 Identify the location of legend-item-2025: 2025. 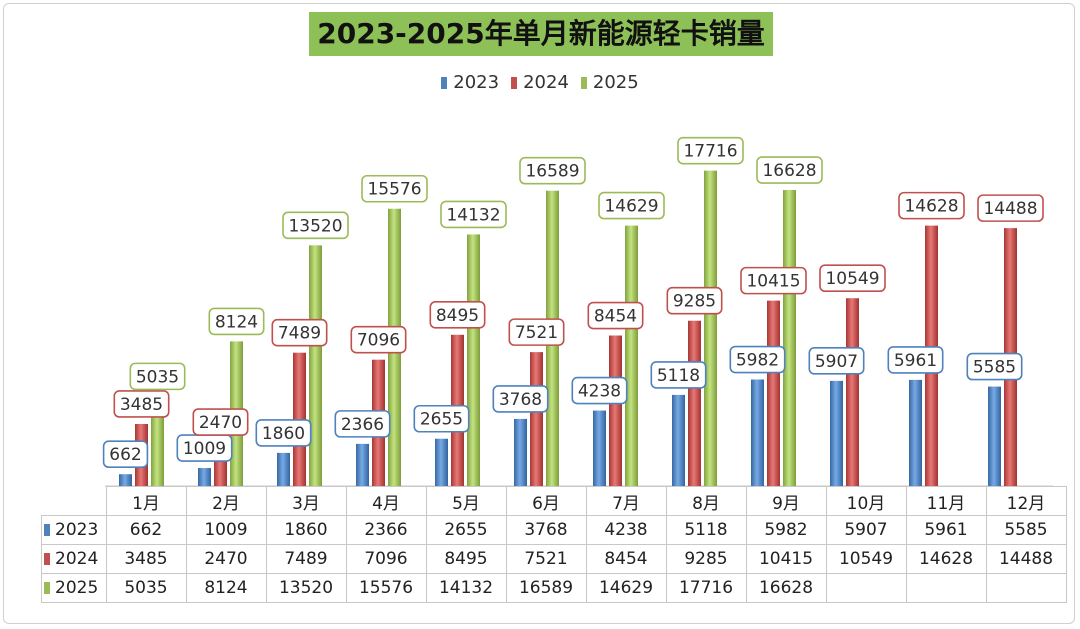
(609, 82).